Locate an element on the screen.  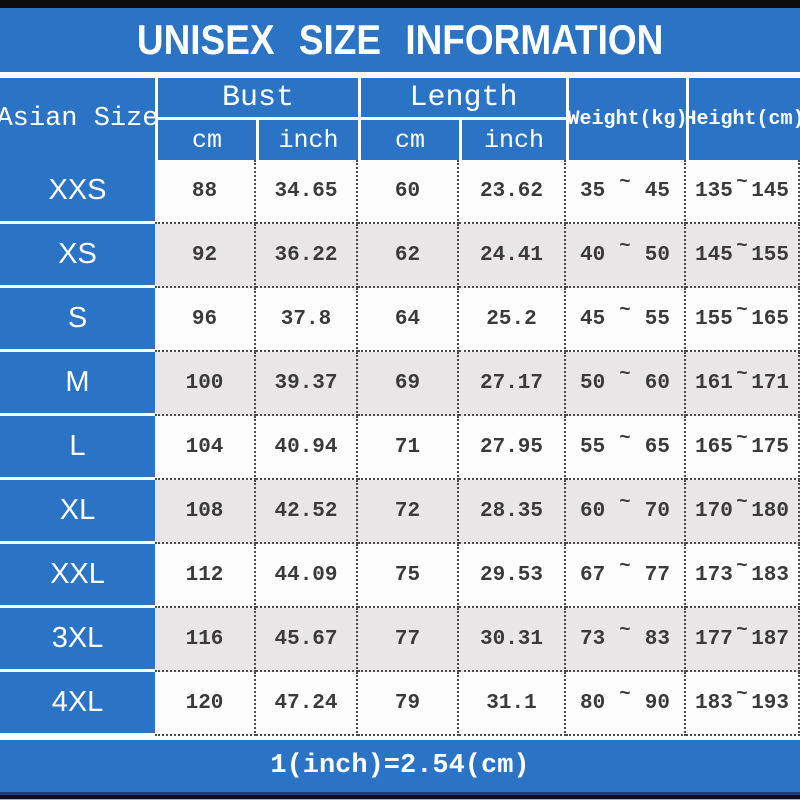
height-range: 165 ~ 175 is located at coordinates (743, 448).